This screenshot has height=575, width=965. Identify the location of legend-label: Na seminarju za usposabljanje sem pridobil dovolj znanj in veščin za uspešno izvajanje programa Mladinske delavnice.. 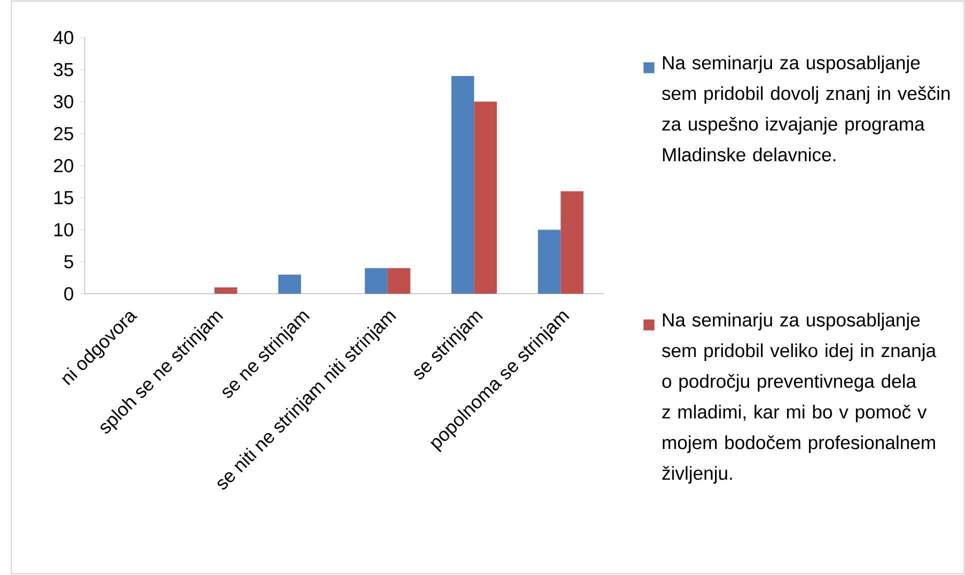
(806, 109).